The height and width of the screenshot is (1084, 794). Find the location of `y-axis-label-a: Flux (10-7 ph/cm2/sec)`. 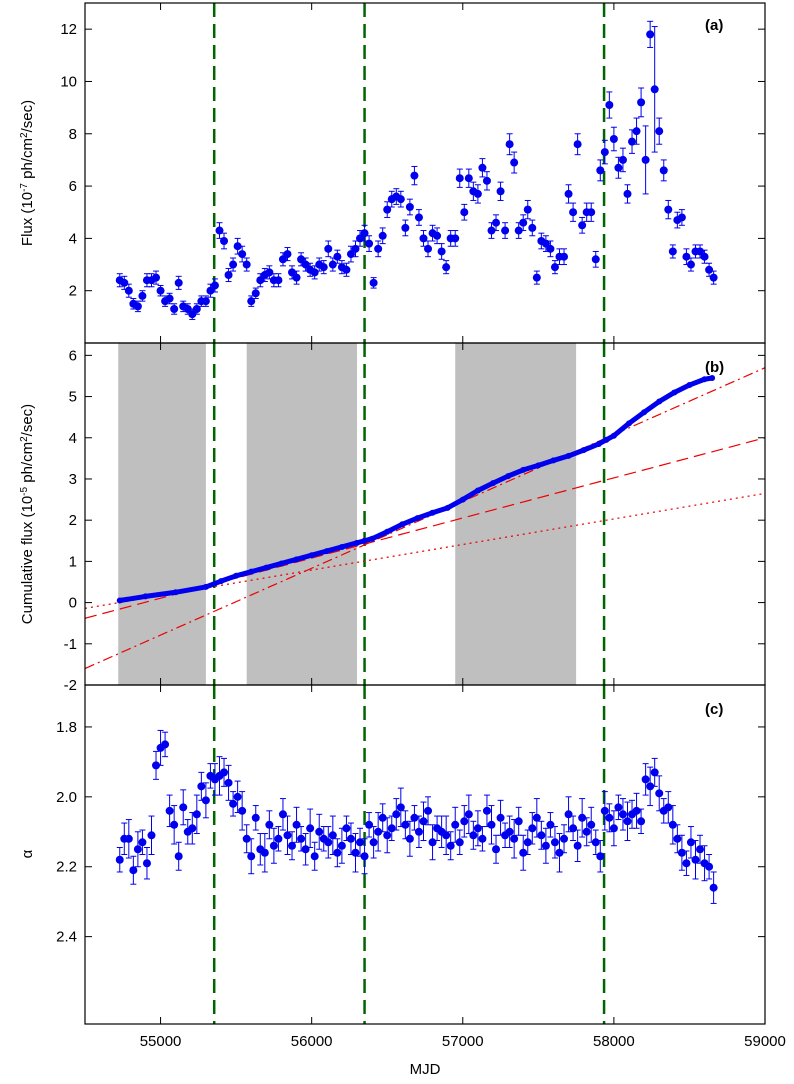

y-axis-label-a: Flux (10-7 ph/cm2/sec) is located at coordinates (28, 173).